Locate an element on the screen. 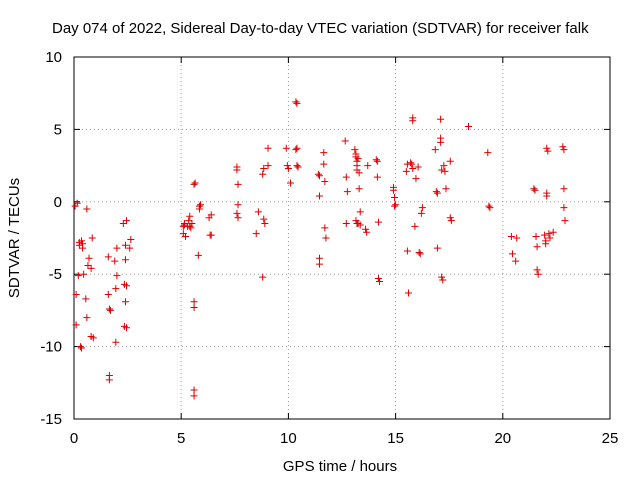 The image size is (640, 480). y-tick-label: -10 is located at coordinates (51, 347).